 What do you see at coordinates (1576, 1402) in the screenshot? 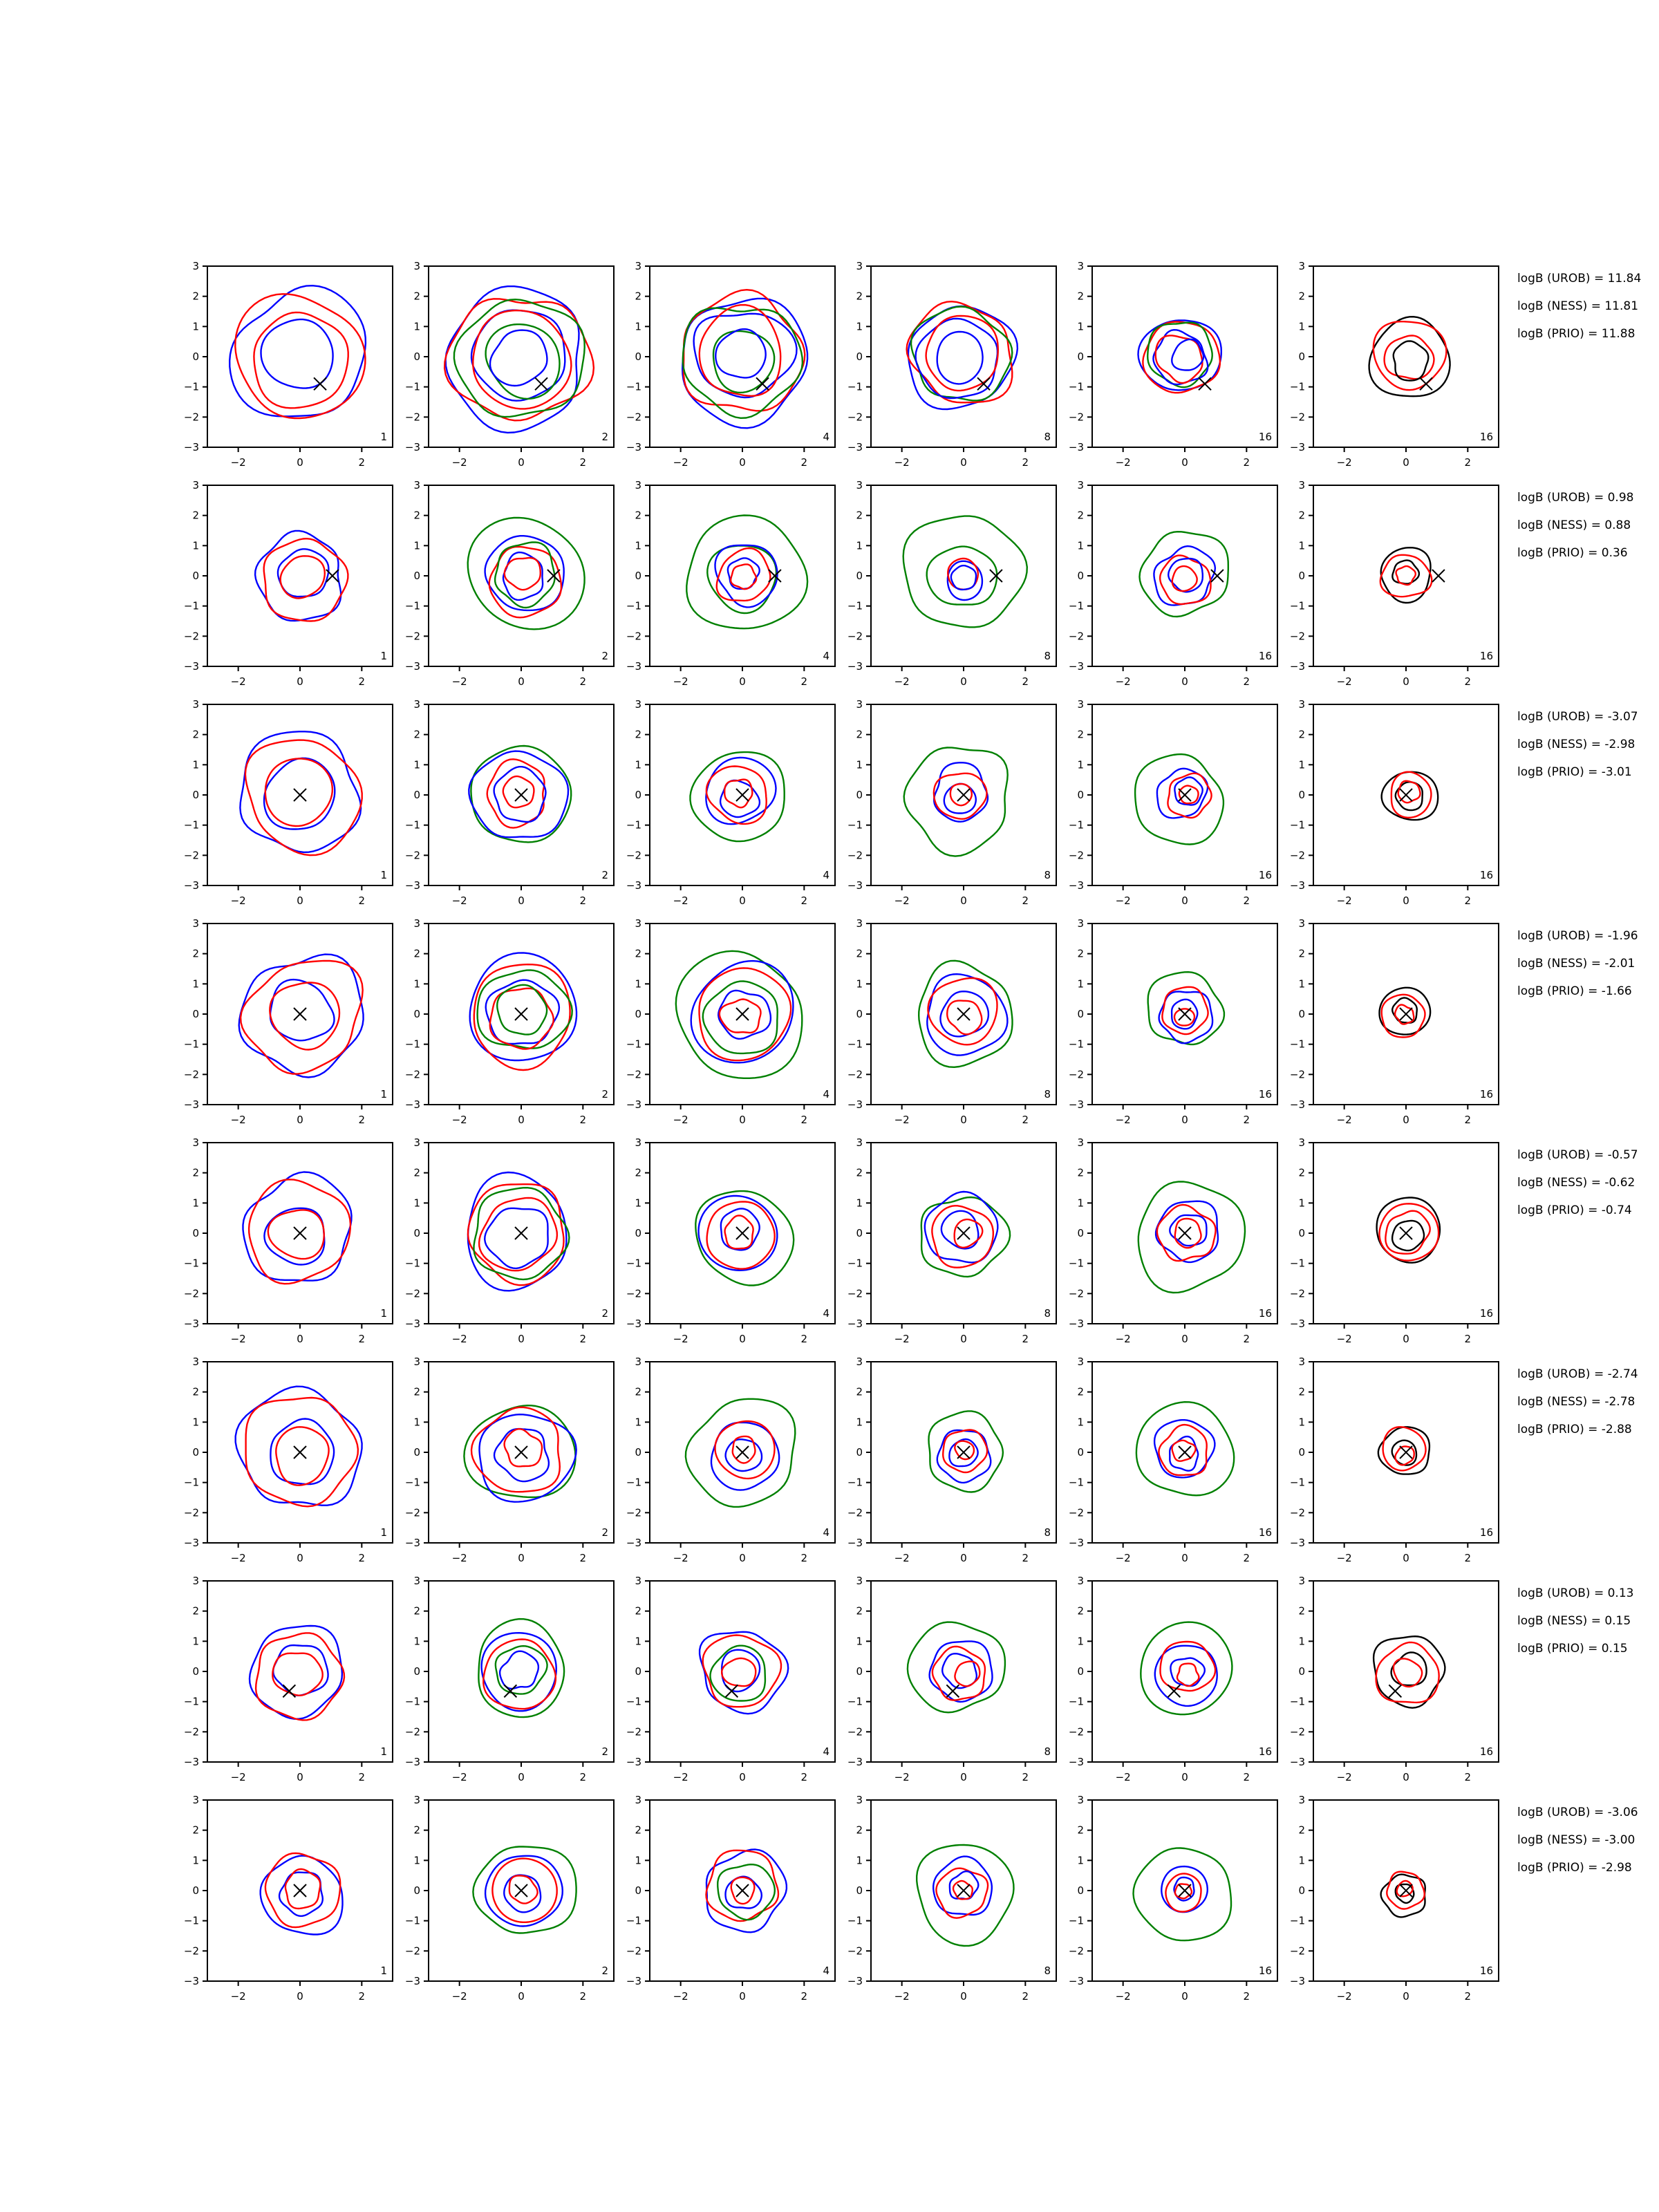
I see `logb-label: logB (NESS) = -2.78` at bounding box center [1576, 1402].